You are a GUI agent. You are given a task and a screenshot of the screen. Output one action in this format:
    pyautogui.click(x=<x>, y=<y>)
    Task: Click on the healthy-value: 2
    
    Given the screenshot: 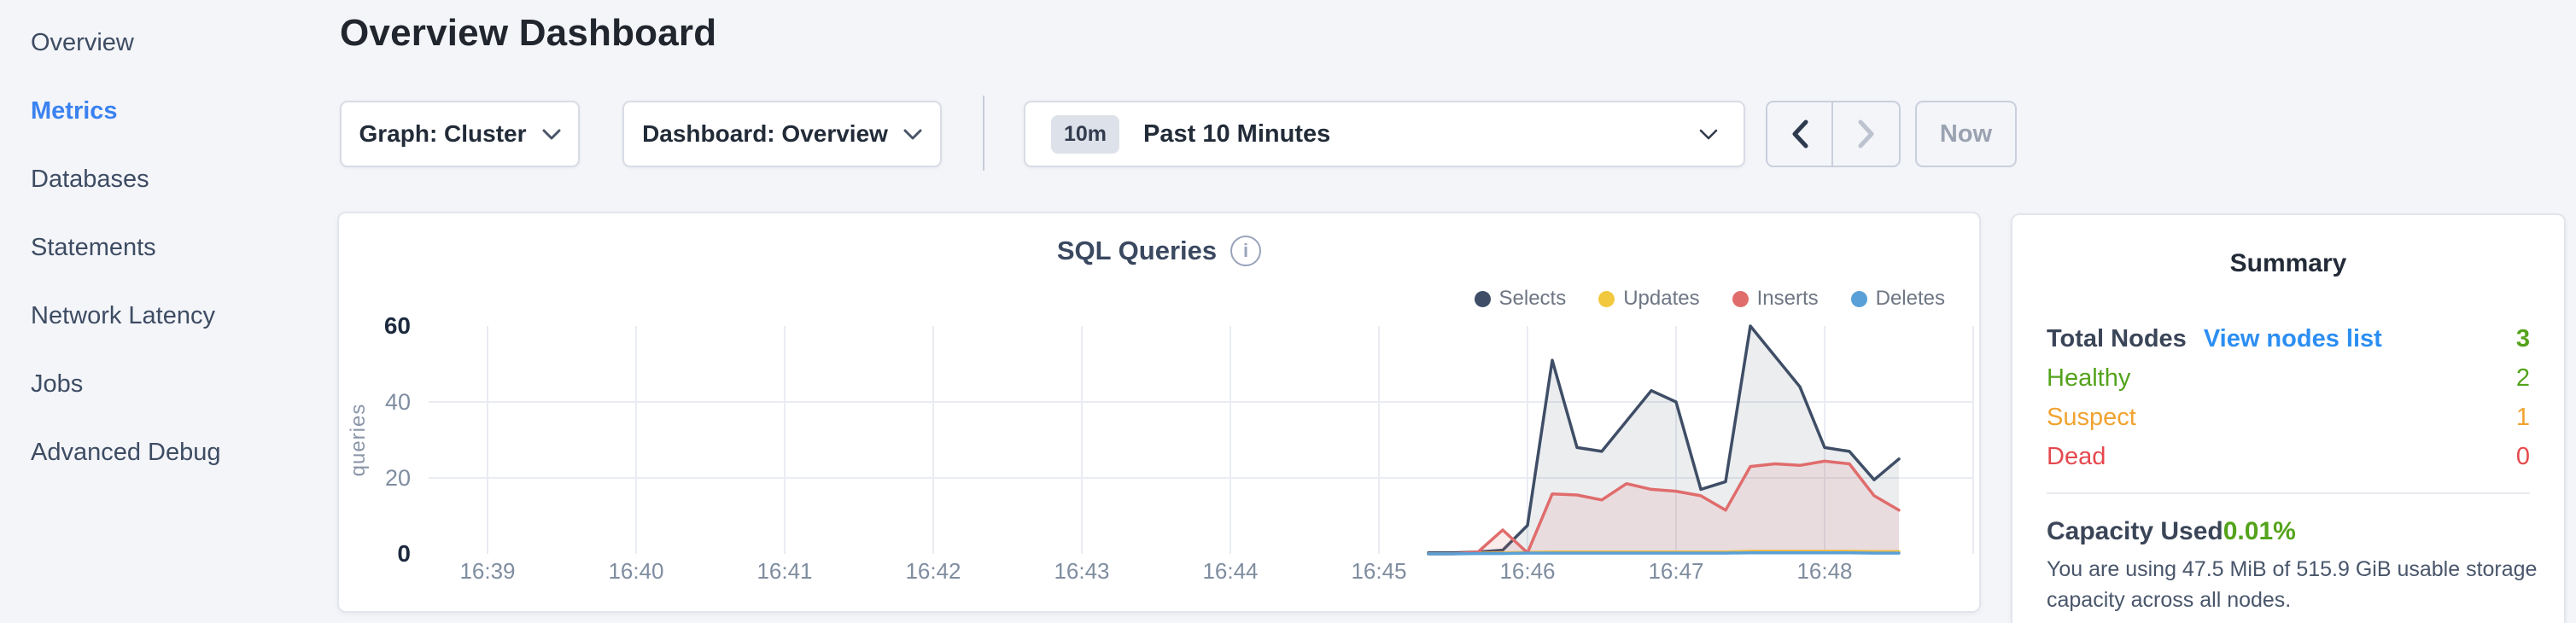 What is the action you would take?
    pyautogui.click(x=2522, y=378)
    